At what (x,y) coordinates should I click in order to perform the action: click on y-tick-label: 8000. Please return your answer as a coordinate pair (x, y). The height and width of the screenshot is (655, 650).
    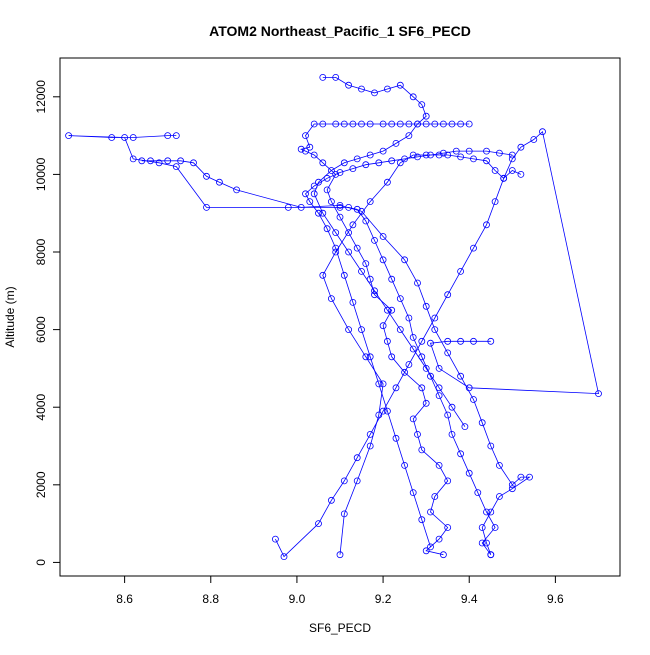
    Looking at the image, I should click on (41, 251).